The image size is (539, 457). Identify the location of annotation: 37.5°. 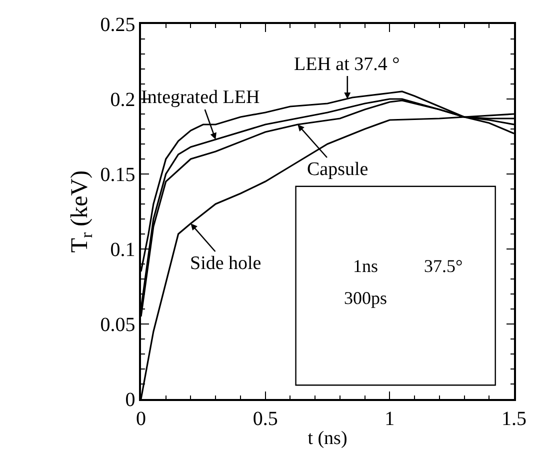
(443, 266).